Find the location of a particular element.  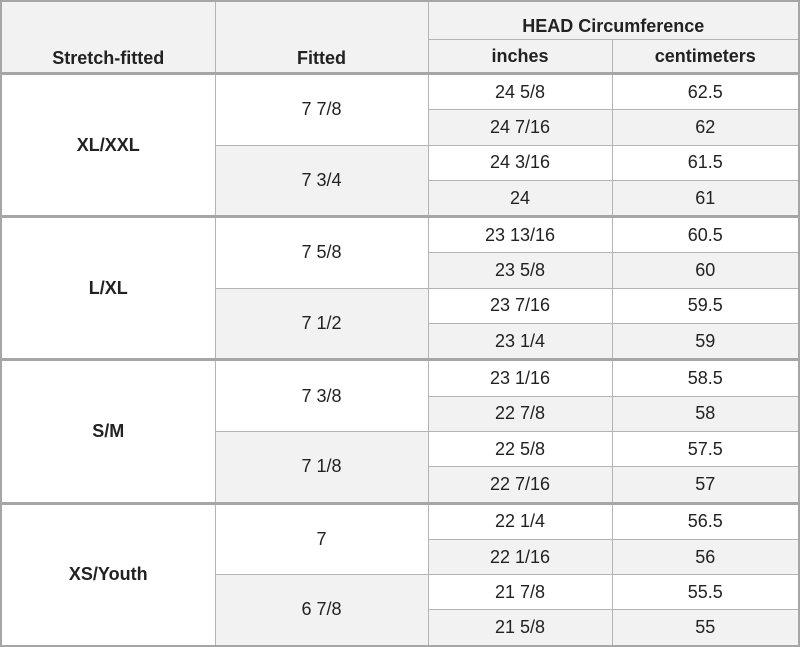

inches-cell: 21 7/8 is located at coordinates (520, 592).